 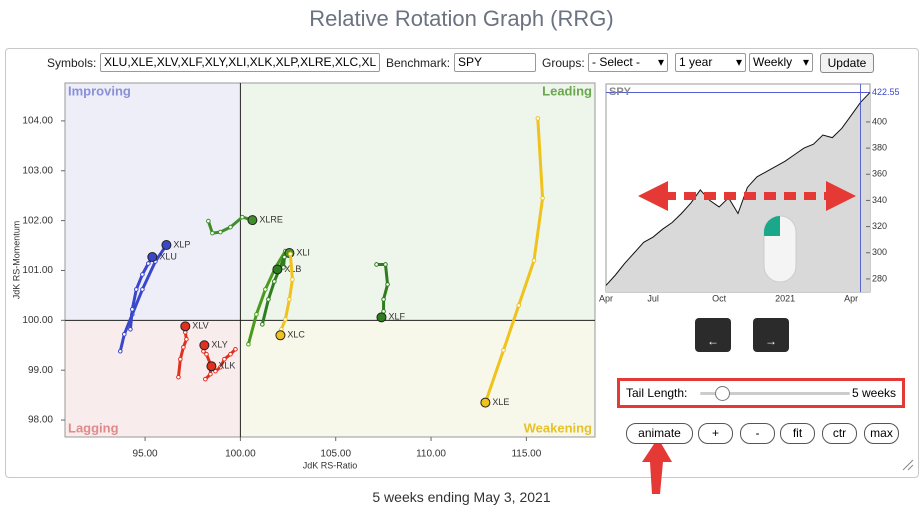 What do you see at coordinates (628, 62) in the screenshot?
I see `groups-select: - Select -` at bounding box center [628, 62].